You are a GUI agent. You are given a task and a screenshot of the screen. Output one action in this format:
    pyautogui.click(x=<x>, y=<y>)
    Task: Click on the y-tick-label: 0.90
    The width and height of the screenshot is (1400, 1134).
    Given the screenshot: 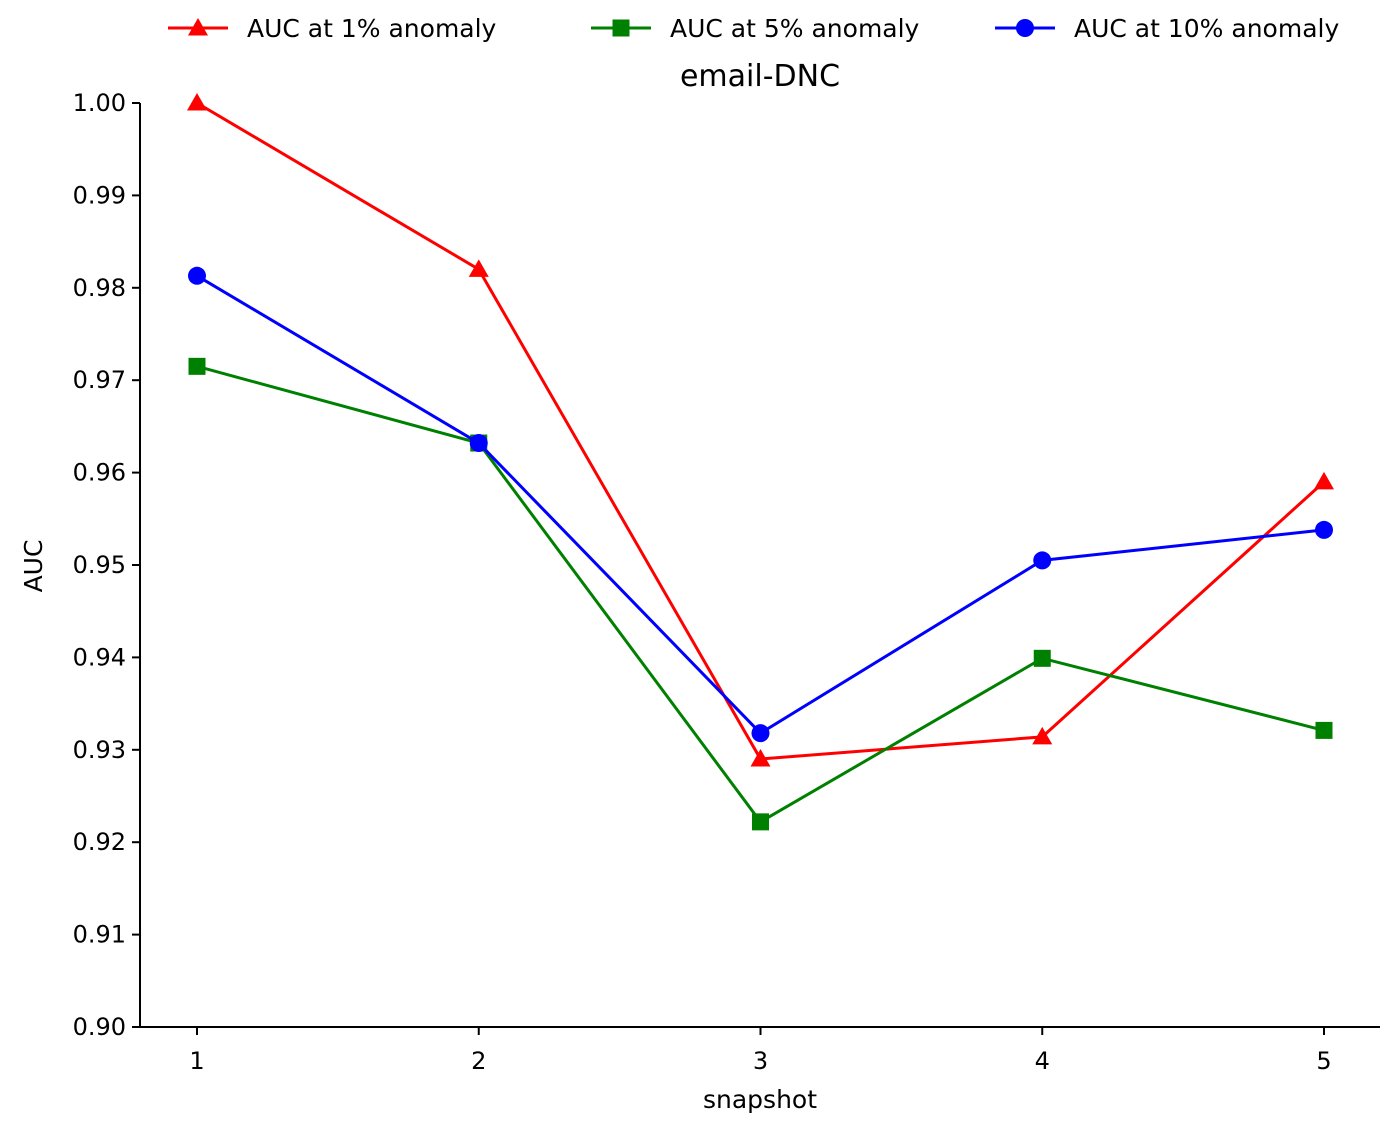 What is the action you would take?
    pyautogui.click(x=99, y=1027)
    